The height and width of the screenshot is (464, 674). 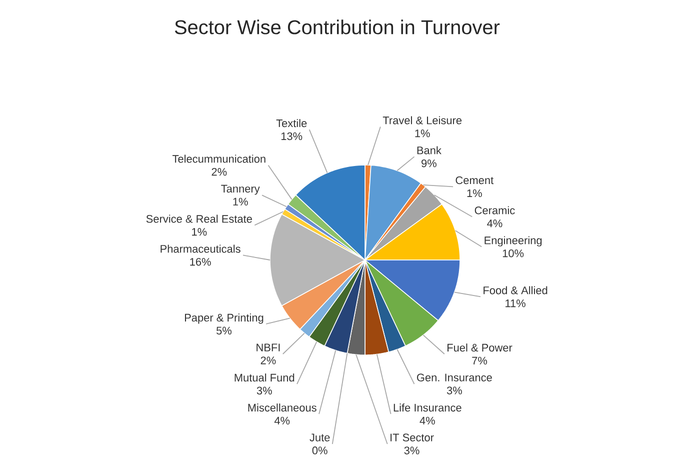 What do you see at coordinates (337, 27) in the screenshot?
I see `chart-title: Sector Wise Contribution in Turnover` at bounding box center [337, 27].